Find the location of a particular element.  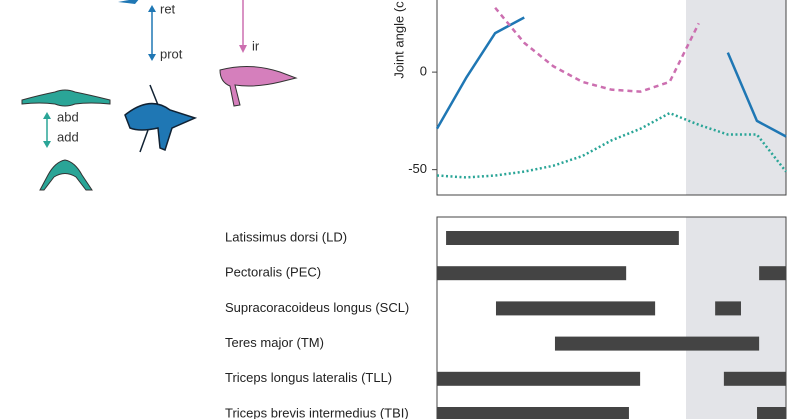

label: prot is located at coordinates (171, 53).